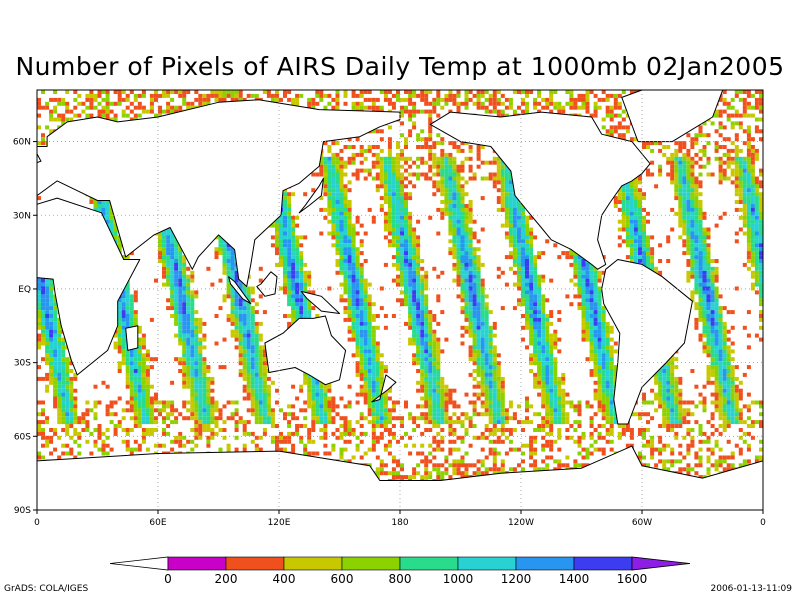 This screenshot has height=600, width=800. I want to click on longitude-axis: 0 60E 120E 180 120W 60W 0, so click(400, 519).